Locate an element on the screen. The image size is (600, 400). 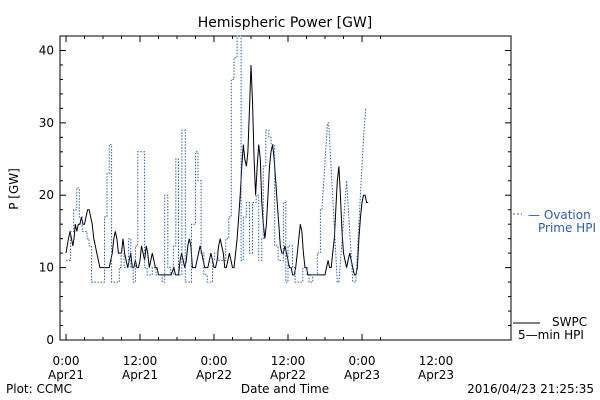
footer-timestamp: 2016/04/23 21:25:35 is located at coordinates (530, 389).